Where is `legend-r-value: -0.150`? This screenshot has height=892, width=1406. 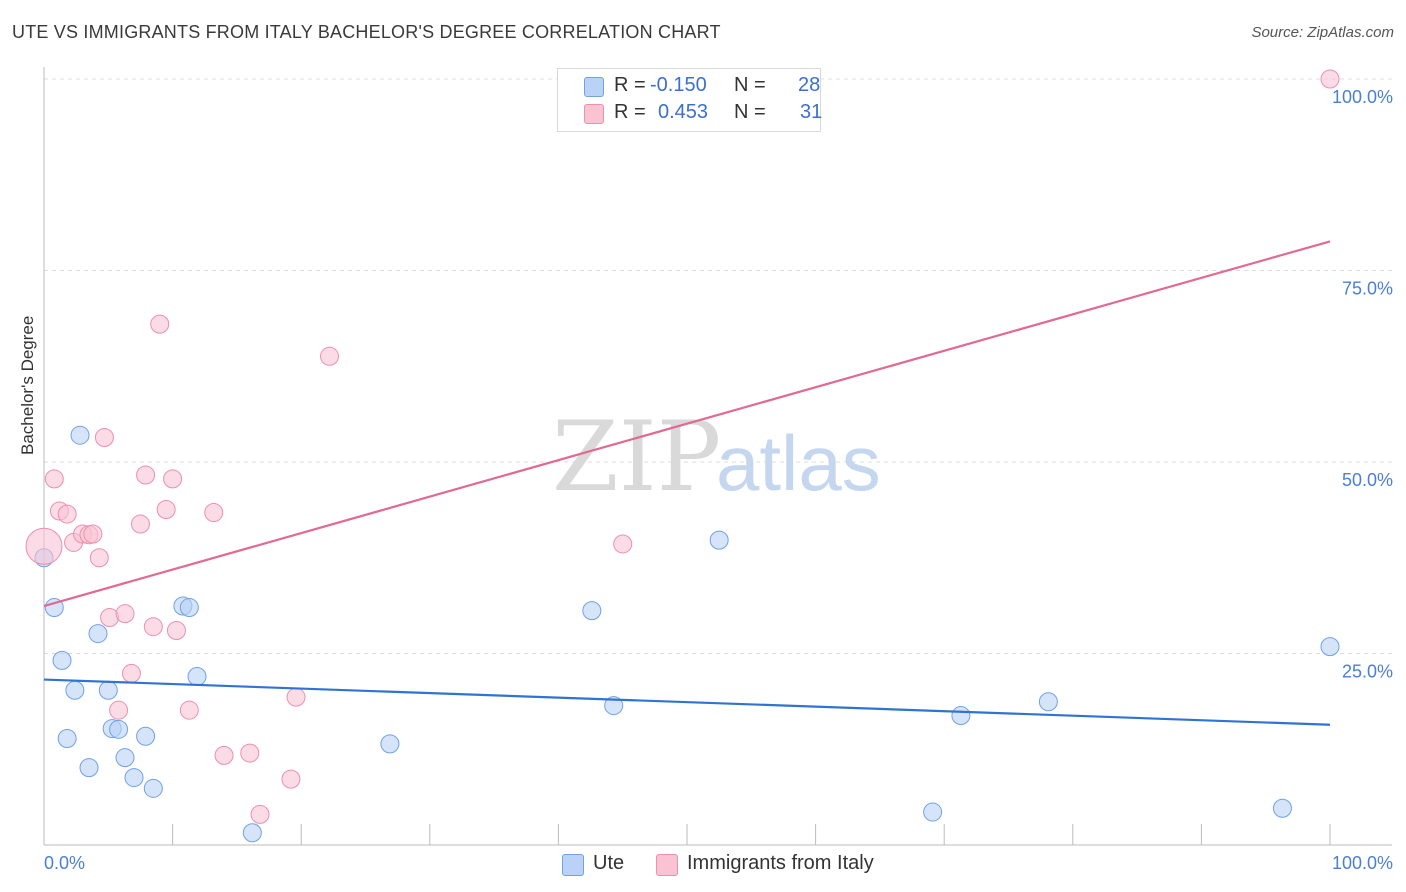
legend-r-value: -0.150 is located at coordinates (678, 85).